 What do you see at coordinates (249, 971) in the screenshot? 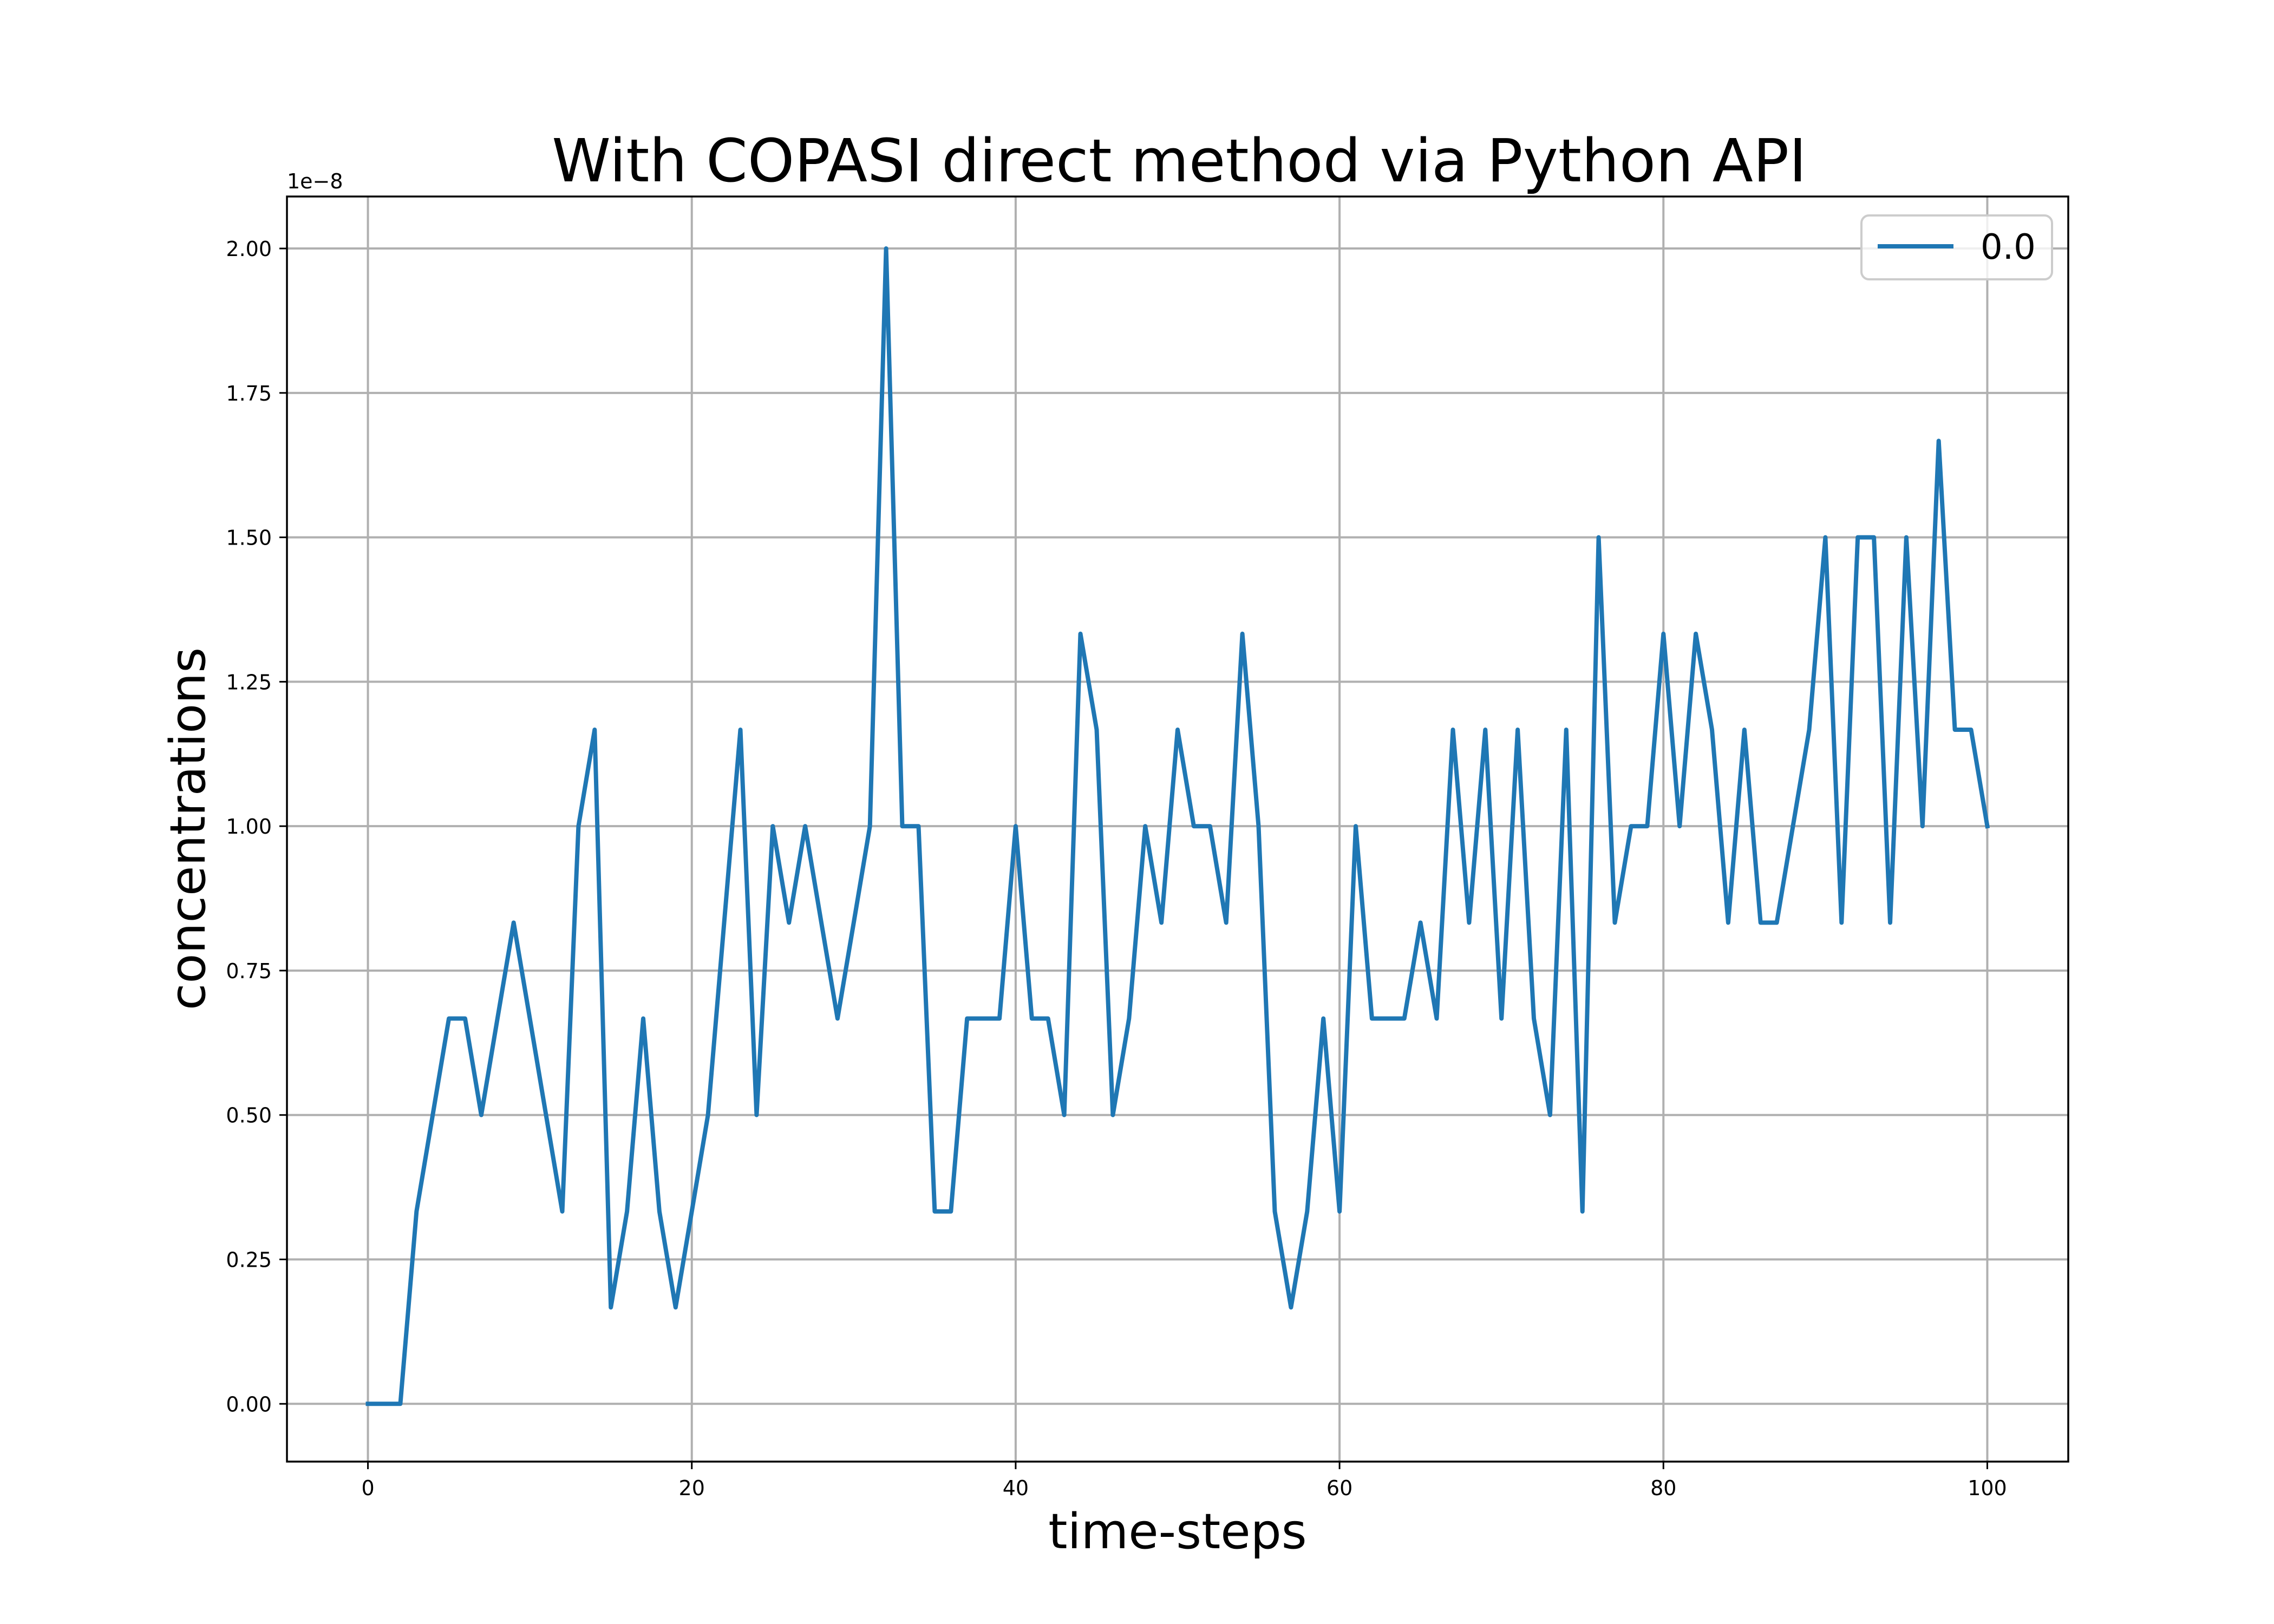
I see `y-tick-label: 0.75` at bounding box center [249, 971].